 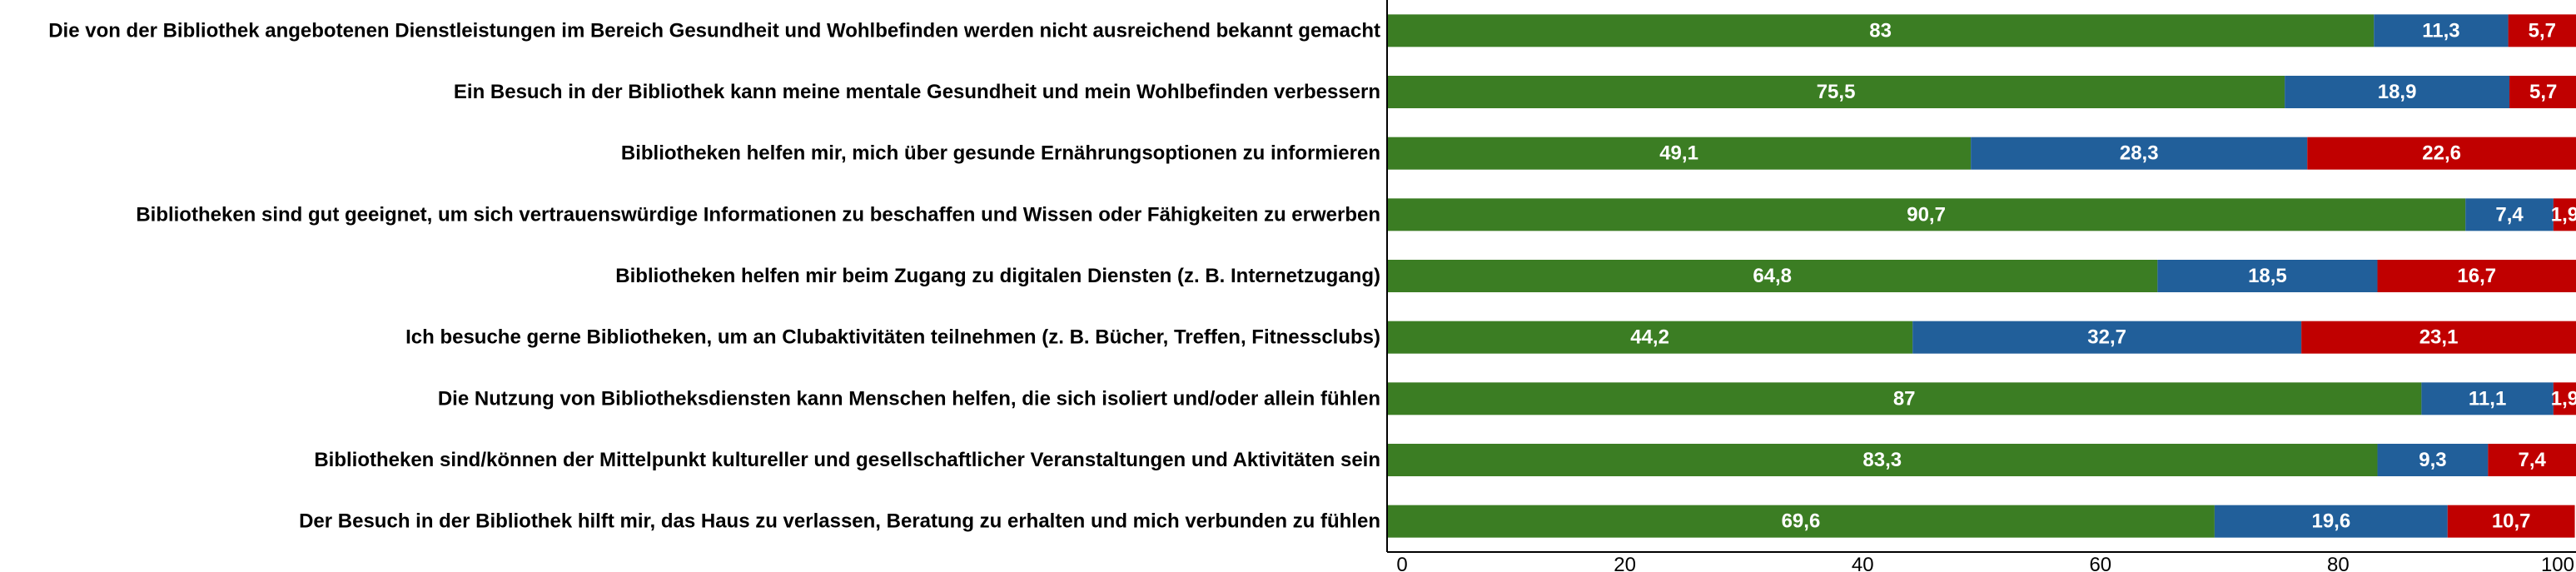 I want to click on data-label: 11,3, so click(x=2440, y=30).